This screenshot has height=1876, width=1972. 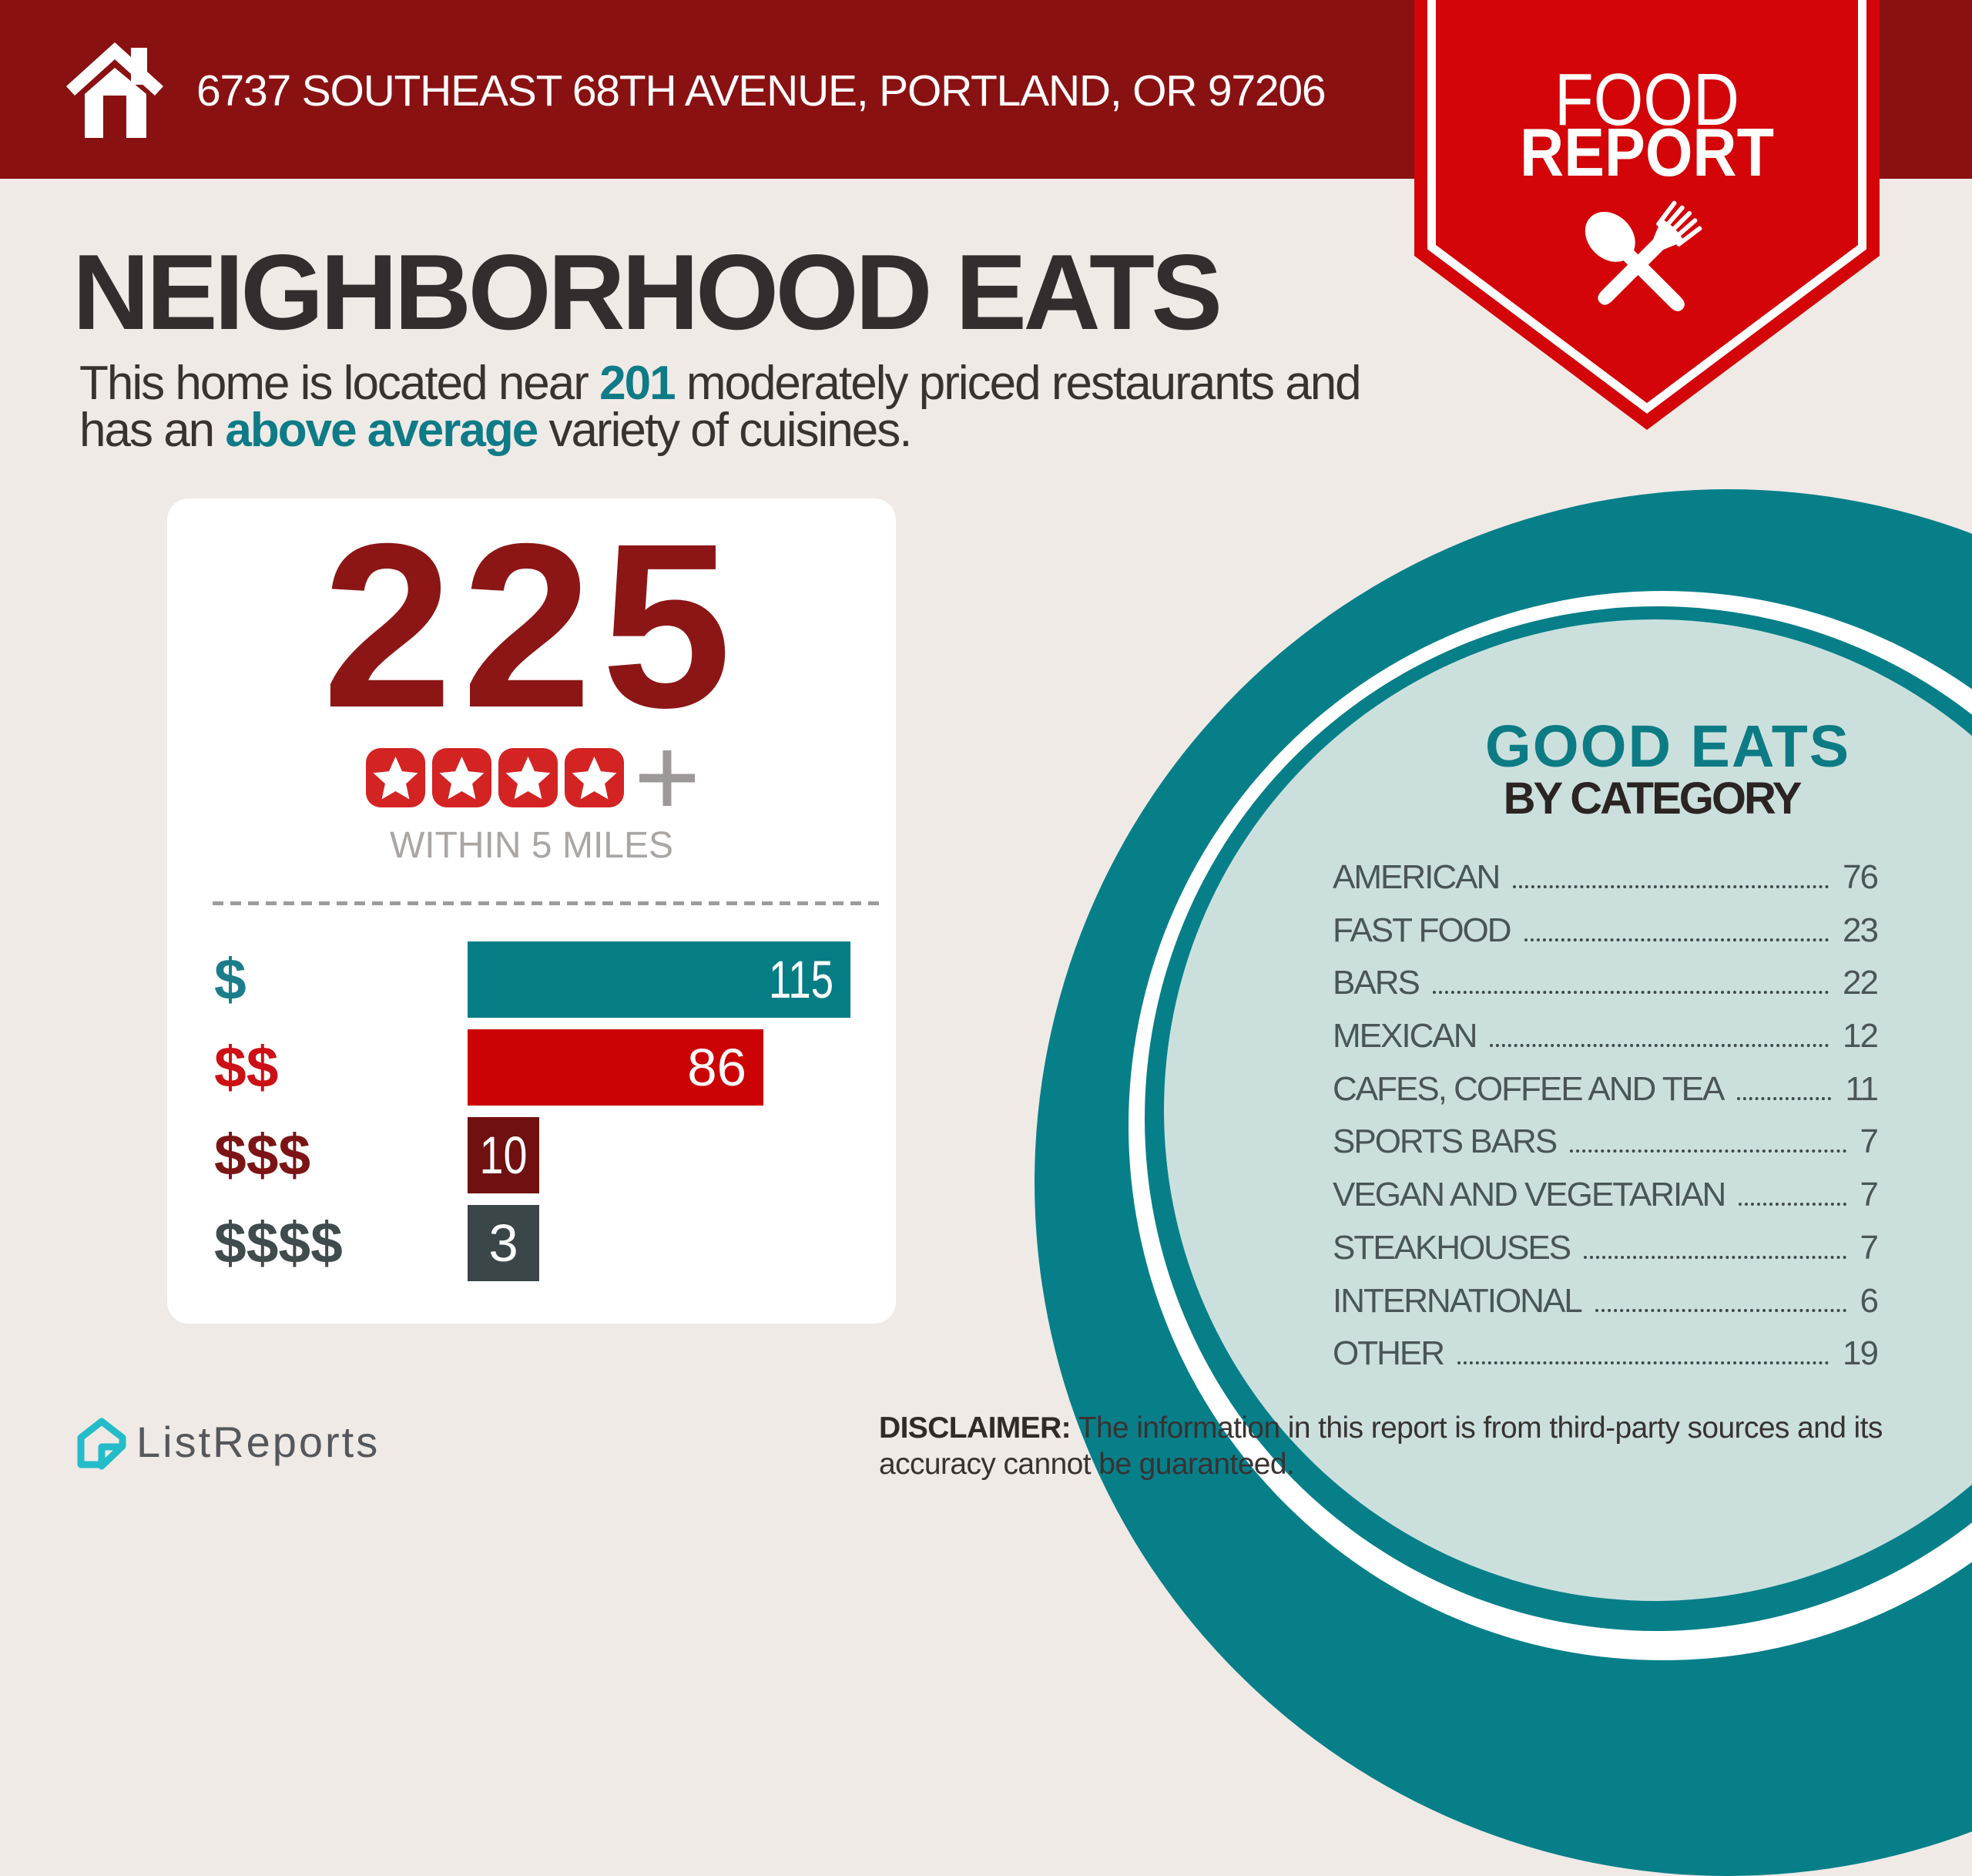 I want to click on svg-text: 115, so click(x=801, y=979).